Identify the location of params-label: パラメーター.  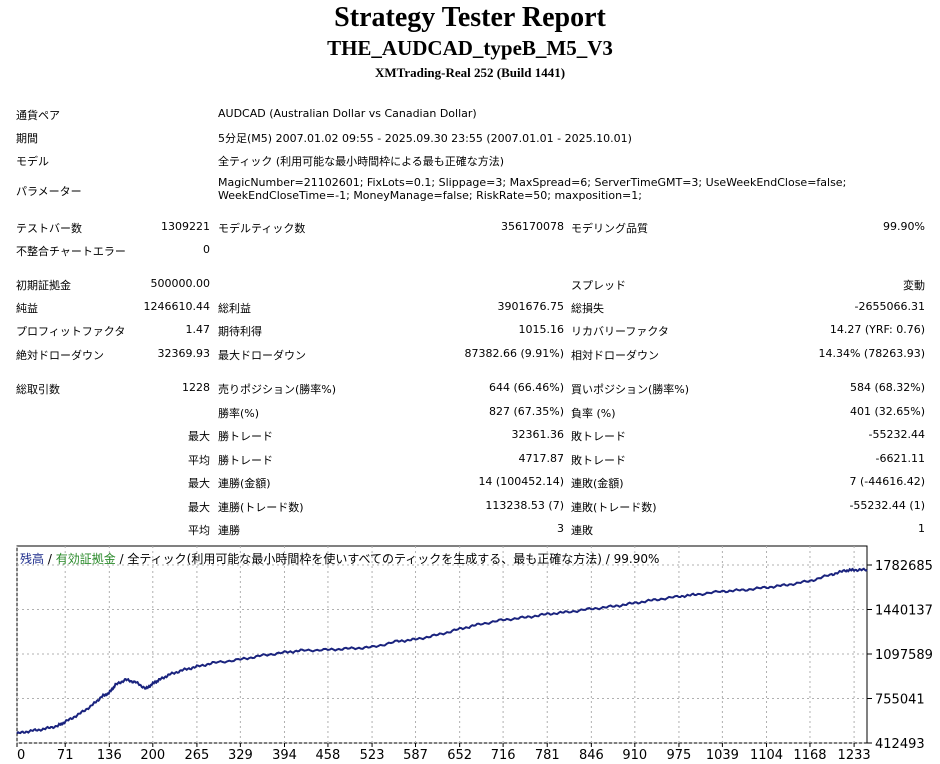
(49, 191).